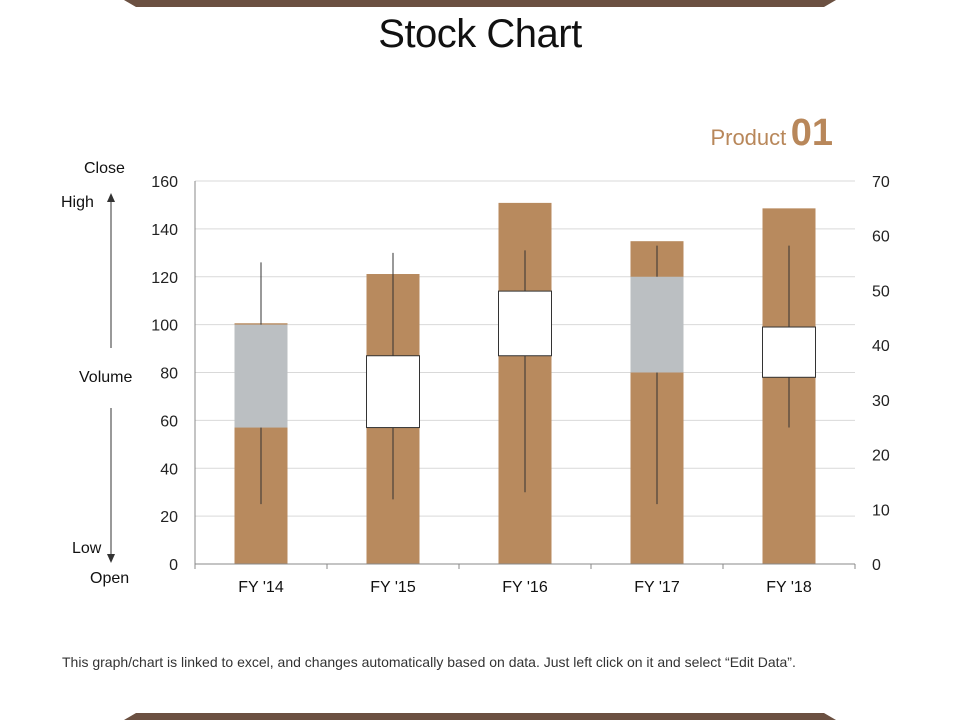 The width and height of the screenshot is (960, 720). Describe the element at coordinates (169, 469) in the screenshot. I see `left-axis-tick-label: 40` at that location.